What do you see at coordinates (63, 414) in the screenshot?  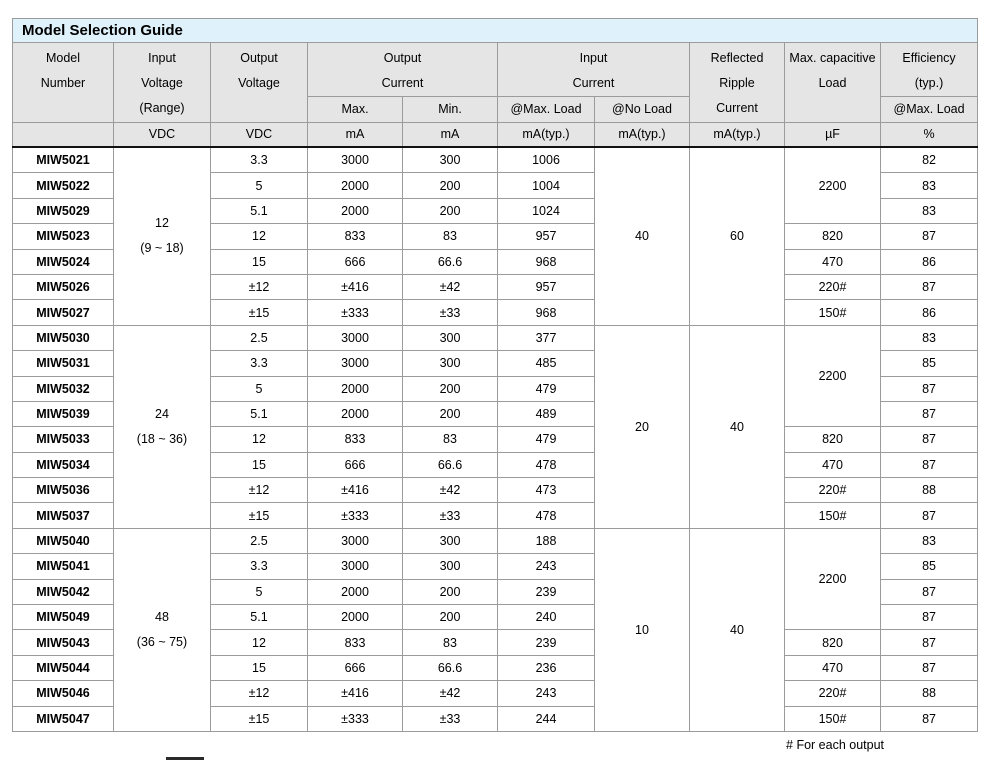 I see `model-cell: MIW5039` at bounding box center [63, 414].